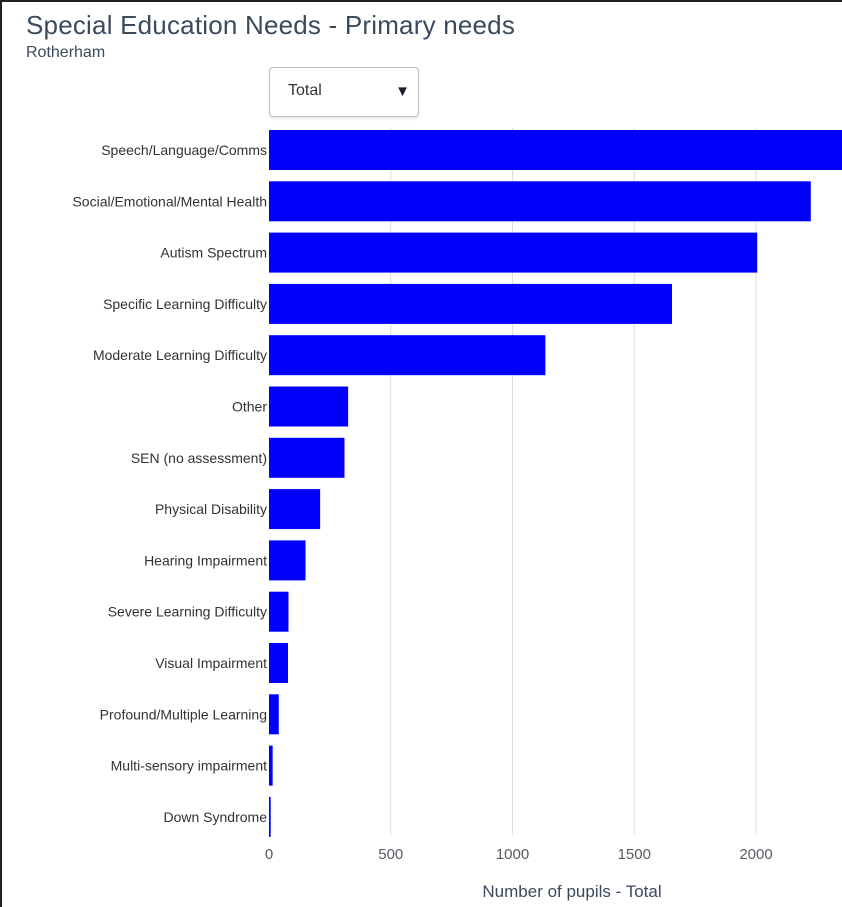 This screenshot has width=842, height=907. What do you see at coordinates (199, 458) in the screenshot?
I see `category-label: SEN (no assessment)` at bounding box center [199, 458].